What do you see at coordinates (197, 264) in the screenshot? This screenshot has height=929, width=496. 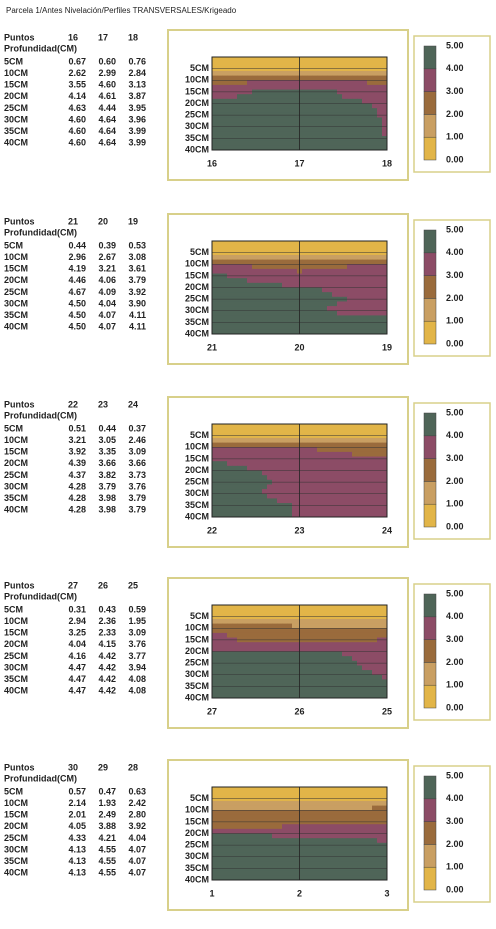 I see `y-tick-label: 10CM` at bounding box center [197, 264].